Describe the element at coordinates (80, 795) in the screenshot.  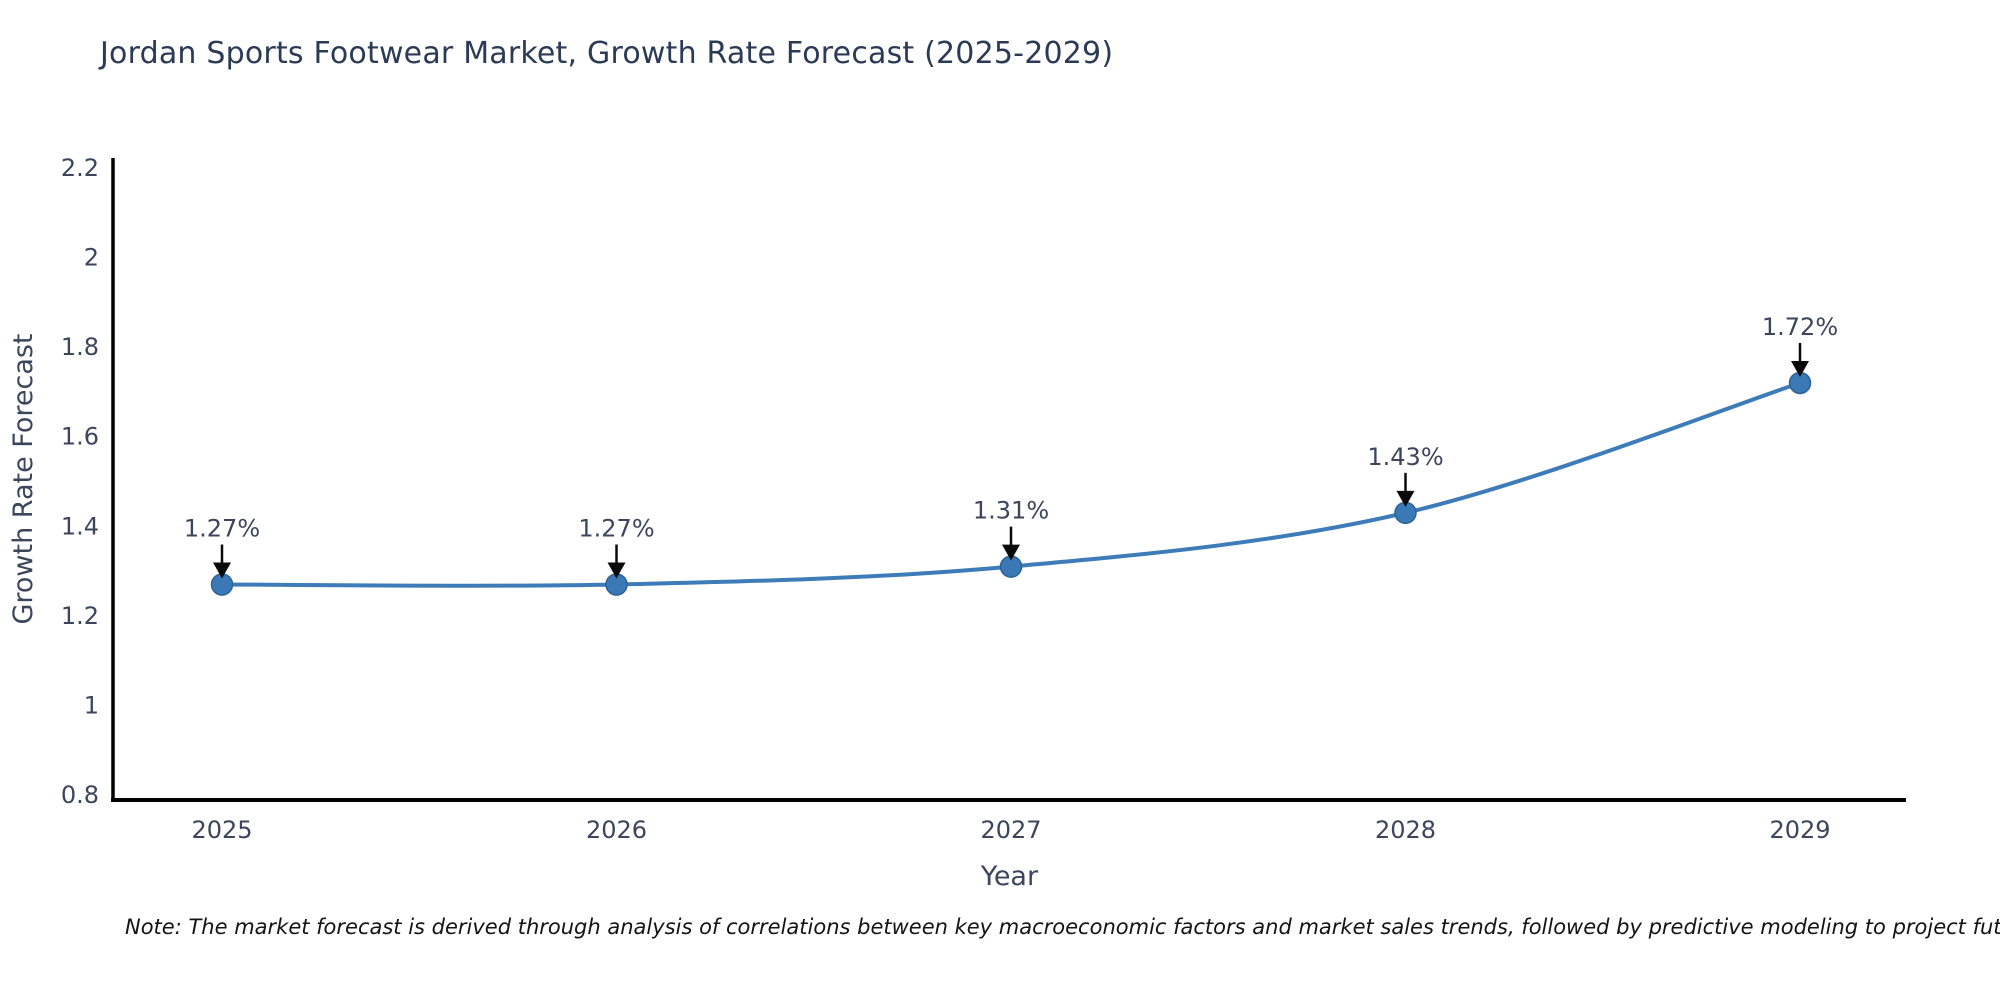
I see `y-tick-label: 0.8` at that location.